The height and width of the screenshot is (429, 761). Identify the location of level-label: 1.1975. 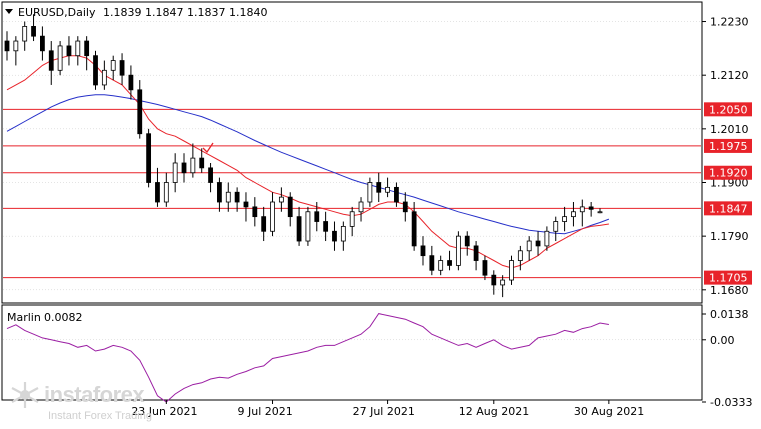
(728, 146).